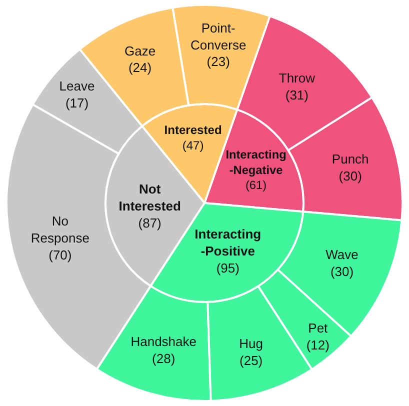 Image resolution: width=409 pixels, height=406 pixels. I want to click on category-label: No Response, so click(60, 230).